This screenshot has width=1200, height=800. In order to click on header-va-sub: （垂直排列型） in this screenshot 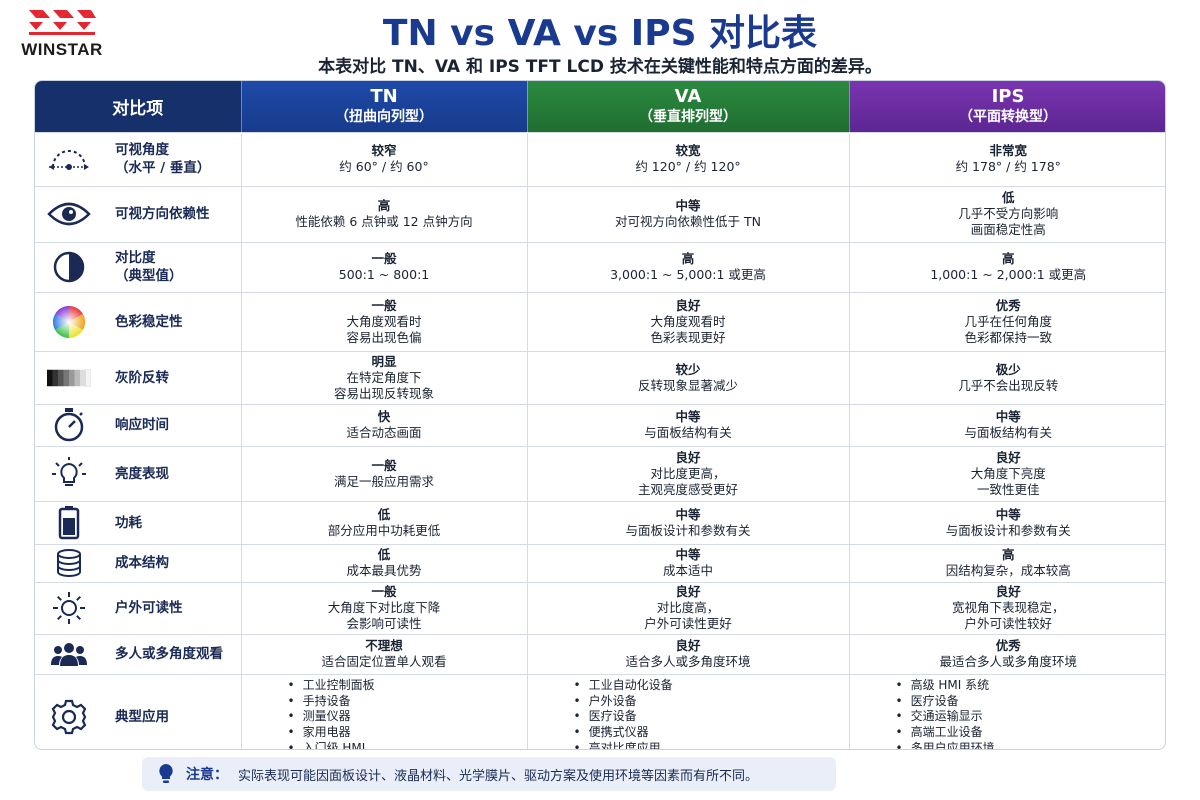, I will do `click(688, 117)`.